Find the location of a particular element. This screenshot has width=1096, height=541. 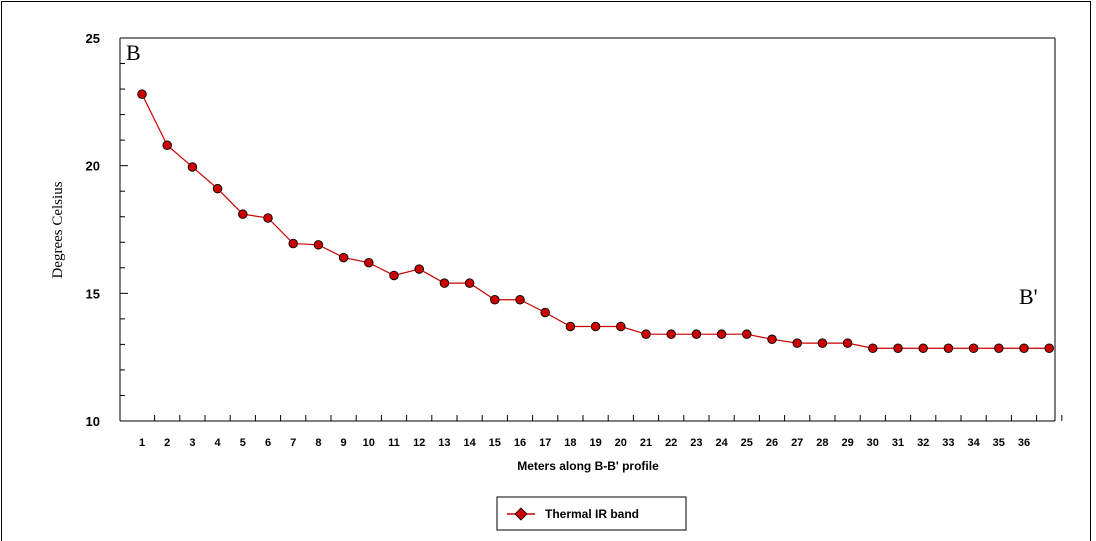

y-tick-label: 15 is located at coordinates (93, 293).